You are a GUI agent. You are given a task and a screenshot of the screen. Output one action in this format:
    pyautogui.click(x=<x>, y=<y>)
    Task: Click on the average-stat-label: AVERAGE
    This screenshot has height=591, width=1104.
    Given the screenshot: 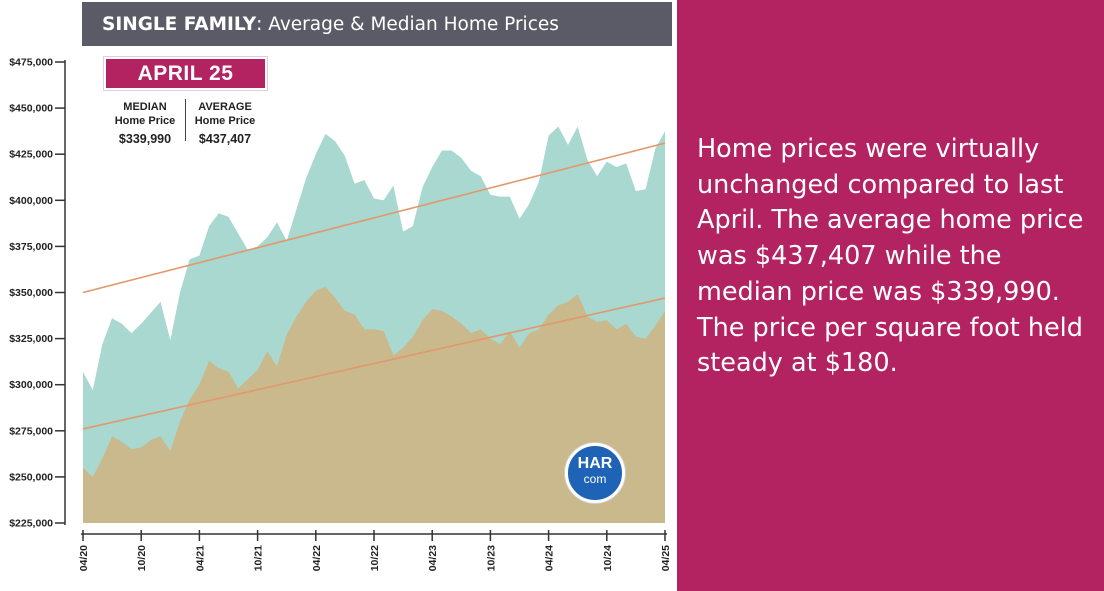 What is the action you would take?
    pyautogui.click(x=225, y=107)
    